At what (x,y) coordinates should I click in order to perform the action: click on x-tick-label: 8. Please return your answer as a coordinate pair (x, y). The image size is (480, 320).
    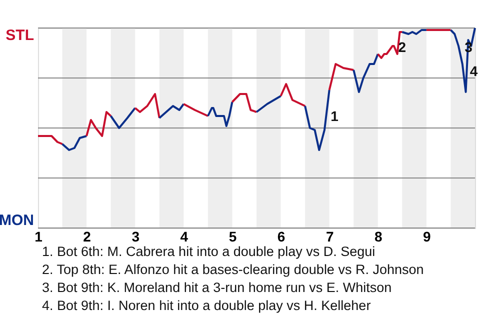
    Looking at the image, I should click on (378, 236).